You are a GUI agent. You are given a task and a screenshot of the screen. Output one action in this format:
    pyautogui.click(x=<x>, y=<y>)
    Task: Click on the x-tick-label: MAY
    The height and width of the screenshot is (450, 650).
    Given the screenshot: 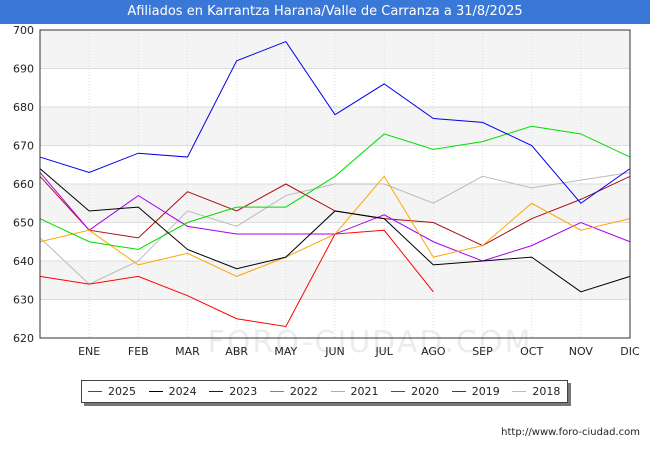 What is the action you would take?
    pyautogui.click(x=285, y=351)
    